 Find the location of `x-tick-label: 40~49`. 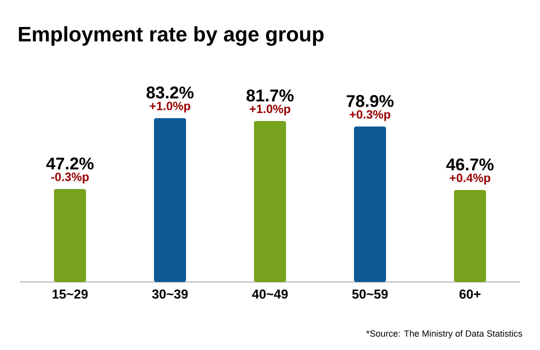

x-tick-label: 40~49 is located at coordinates (270, 294).